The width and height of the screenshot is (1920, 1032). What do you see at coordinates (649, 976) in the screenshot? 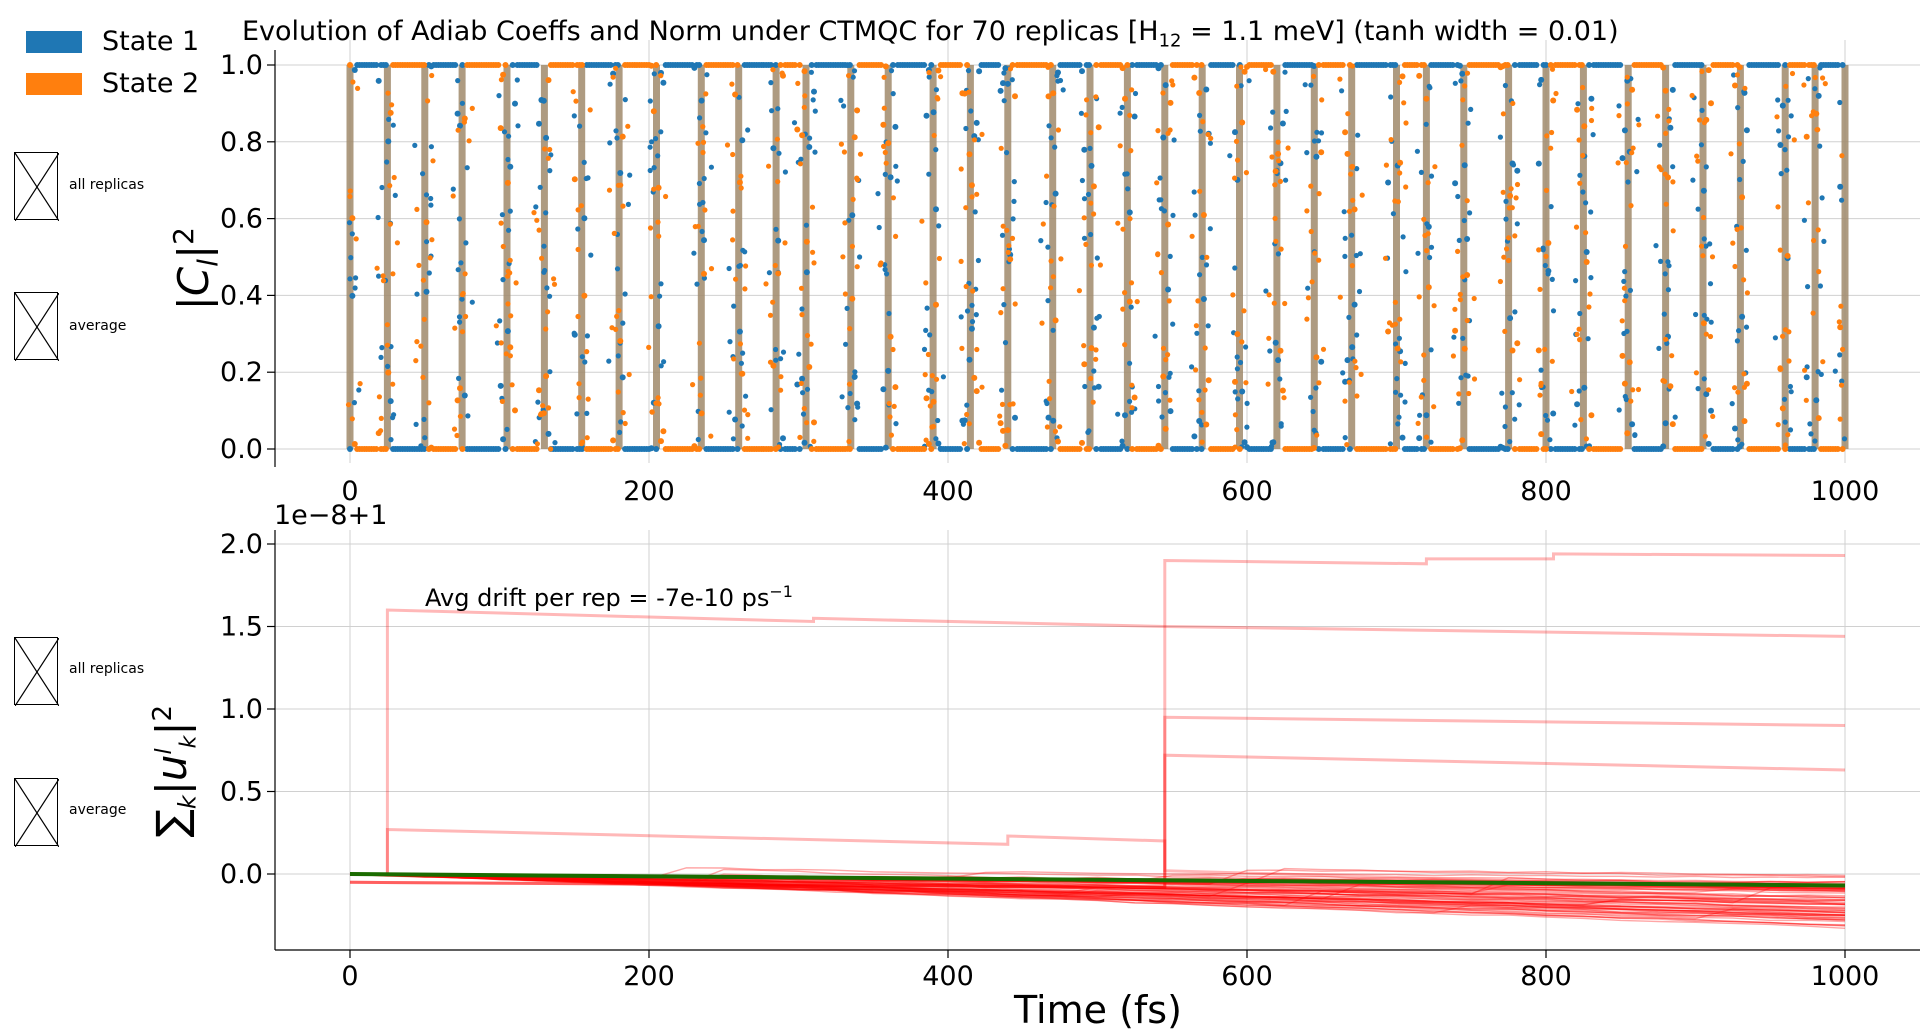
I see `bottom-xtick-label: 200` at bounding box center [649, 976].